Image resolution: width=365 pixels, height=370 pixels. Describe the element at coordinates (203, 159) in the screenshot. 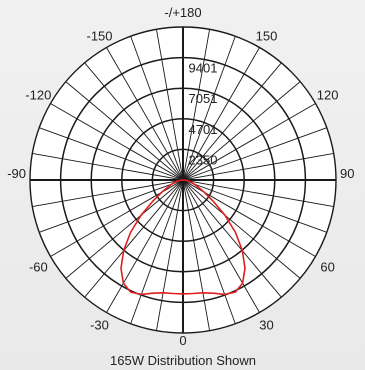

I see `ring-label: 2350` at that location.